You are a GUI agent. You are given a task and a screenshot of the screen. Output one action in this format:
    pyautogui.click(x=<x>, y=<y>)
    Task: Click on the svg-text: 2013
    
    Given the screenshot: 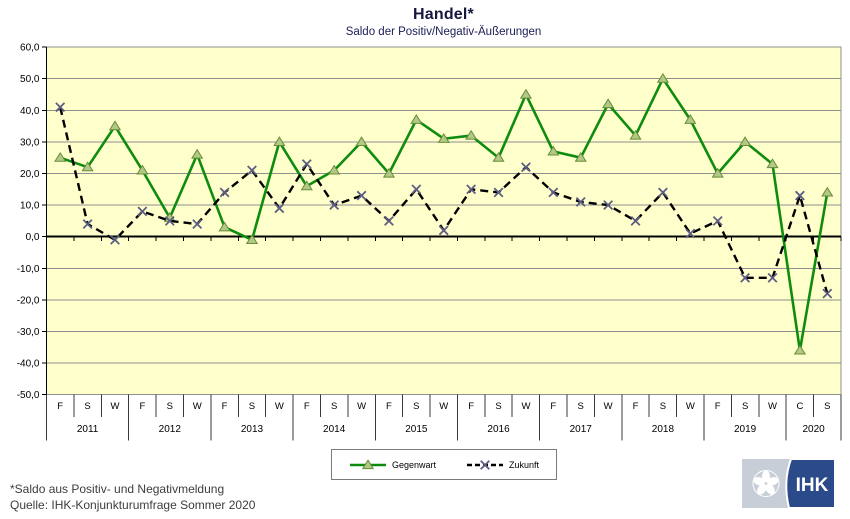 What is the action you would take?
    pyautogui.click(x=252, y=429)
    